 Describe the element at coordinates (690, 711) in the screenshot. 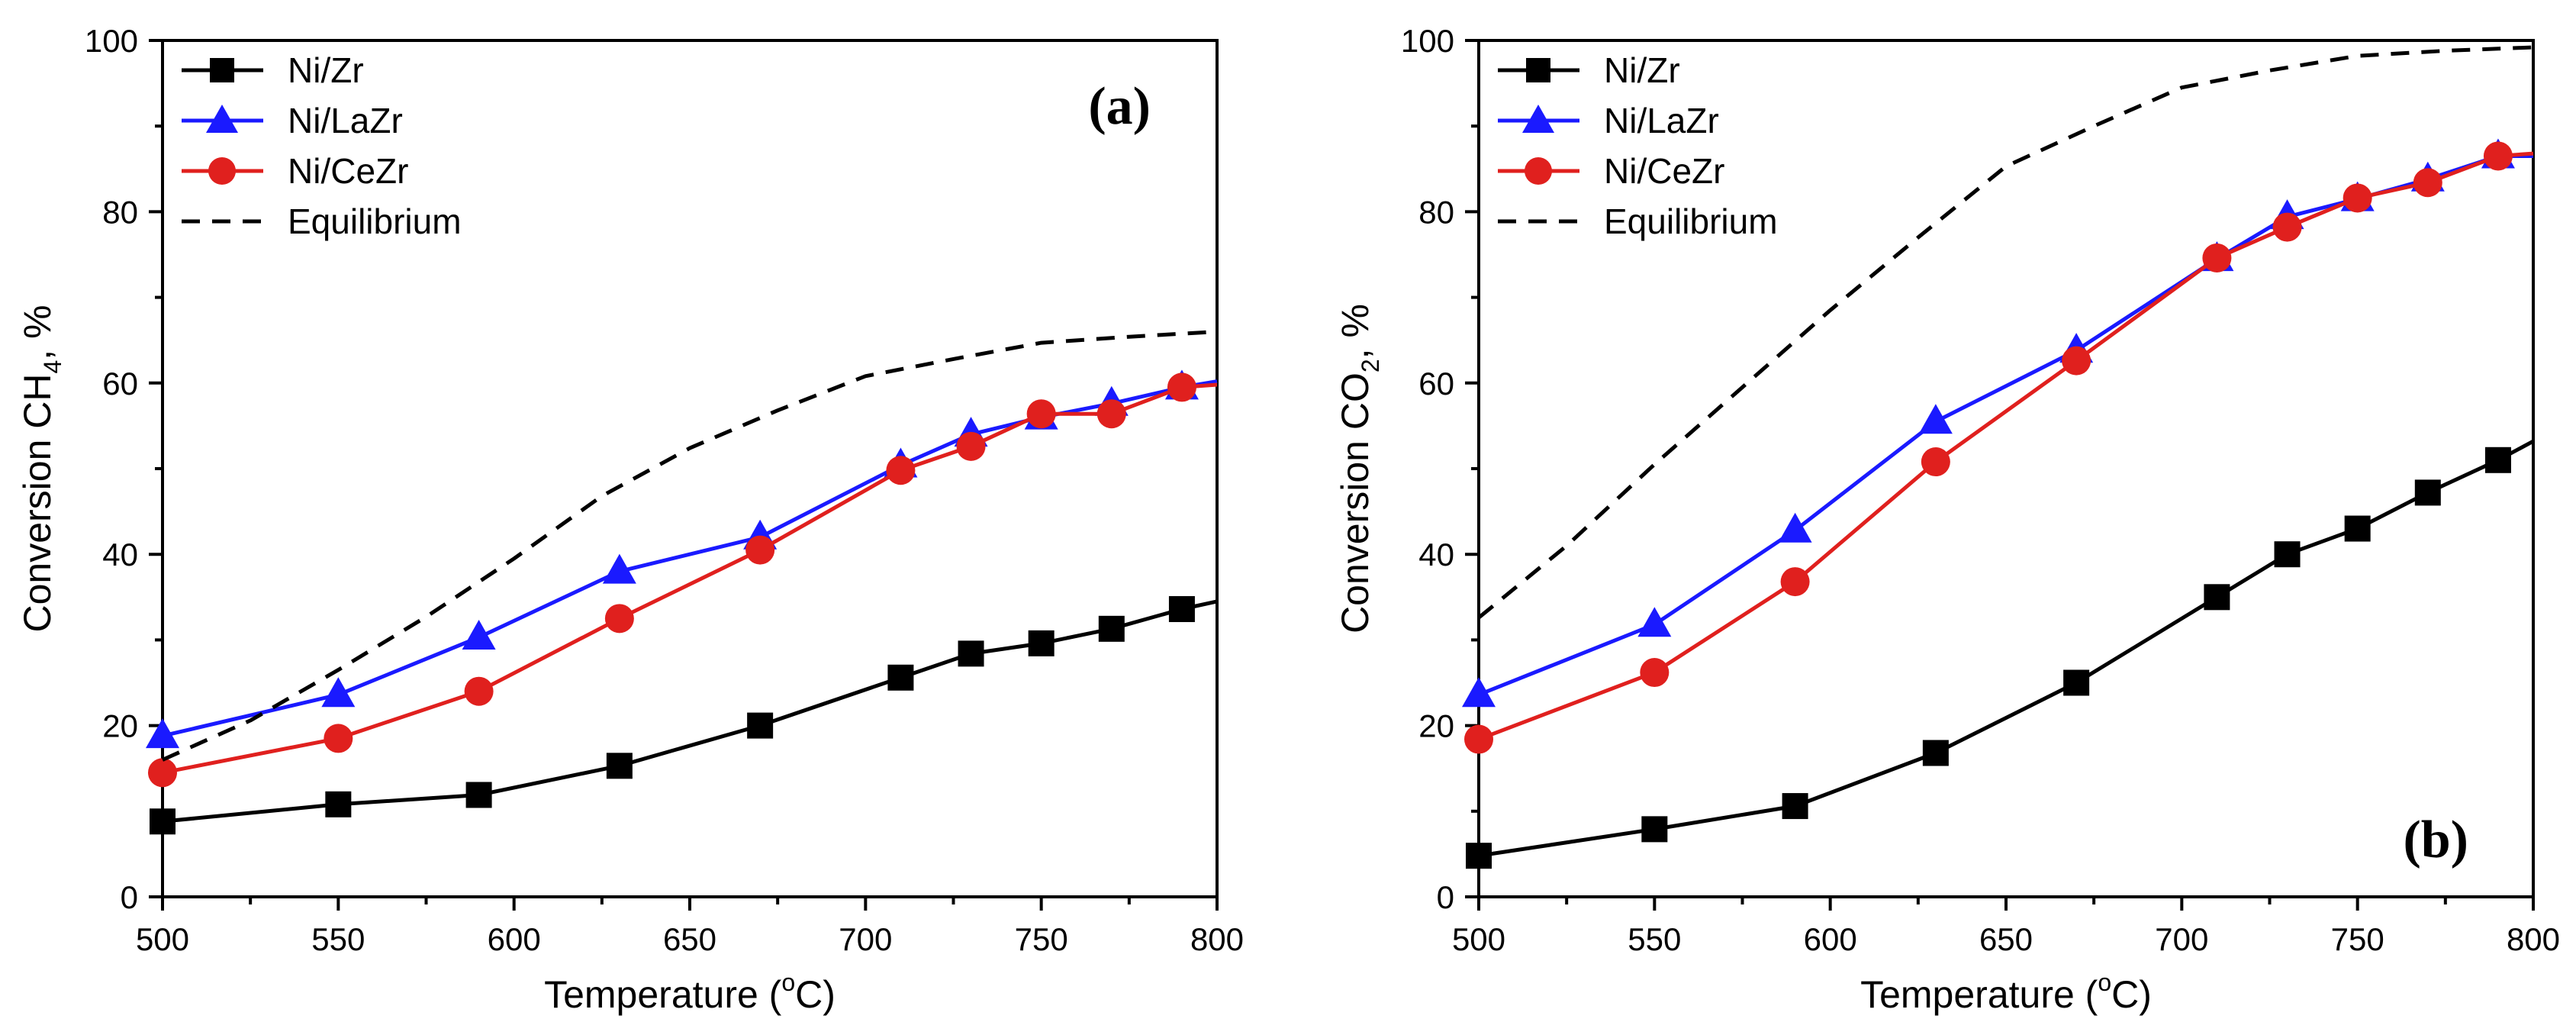

I see `series-line-ni-zr` at that location.